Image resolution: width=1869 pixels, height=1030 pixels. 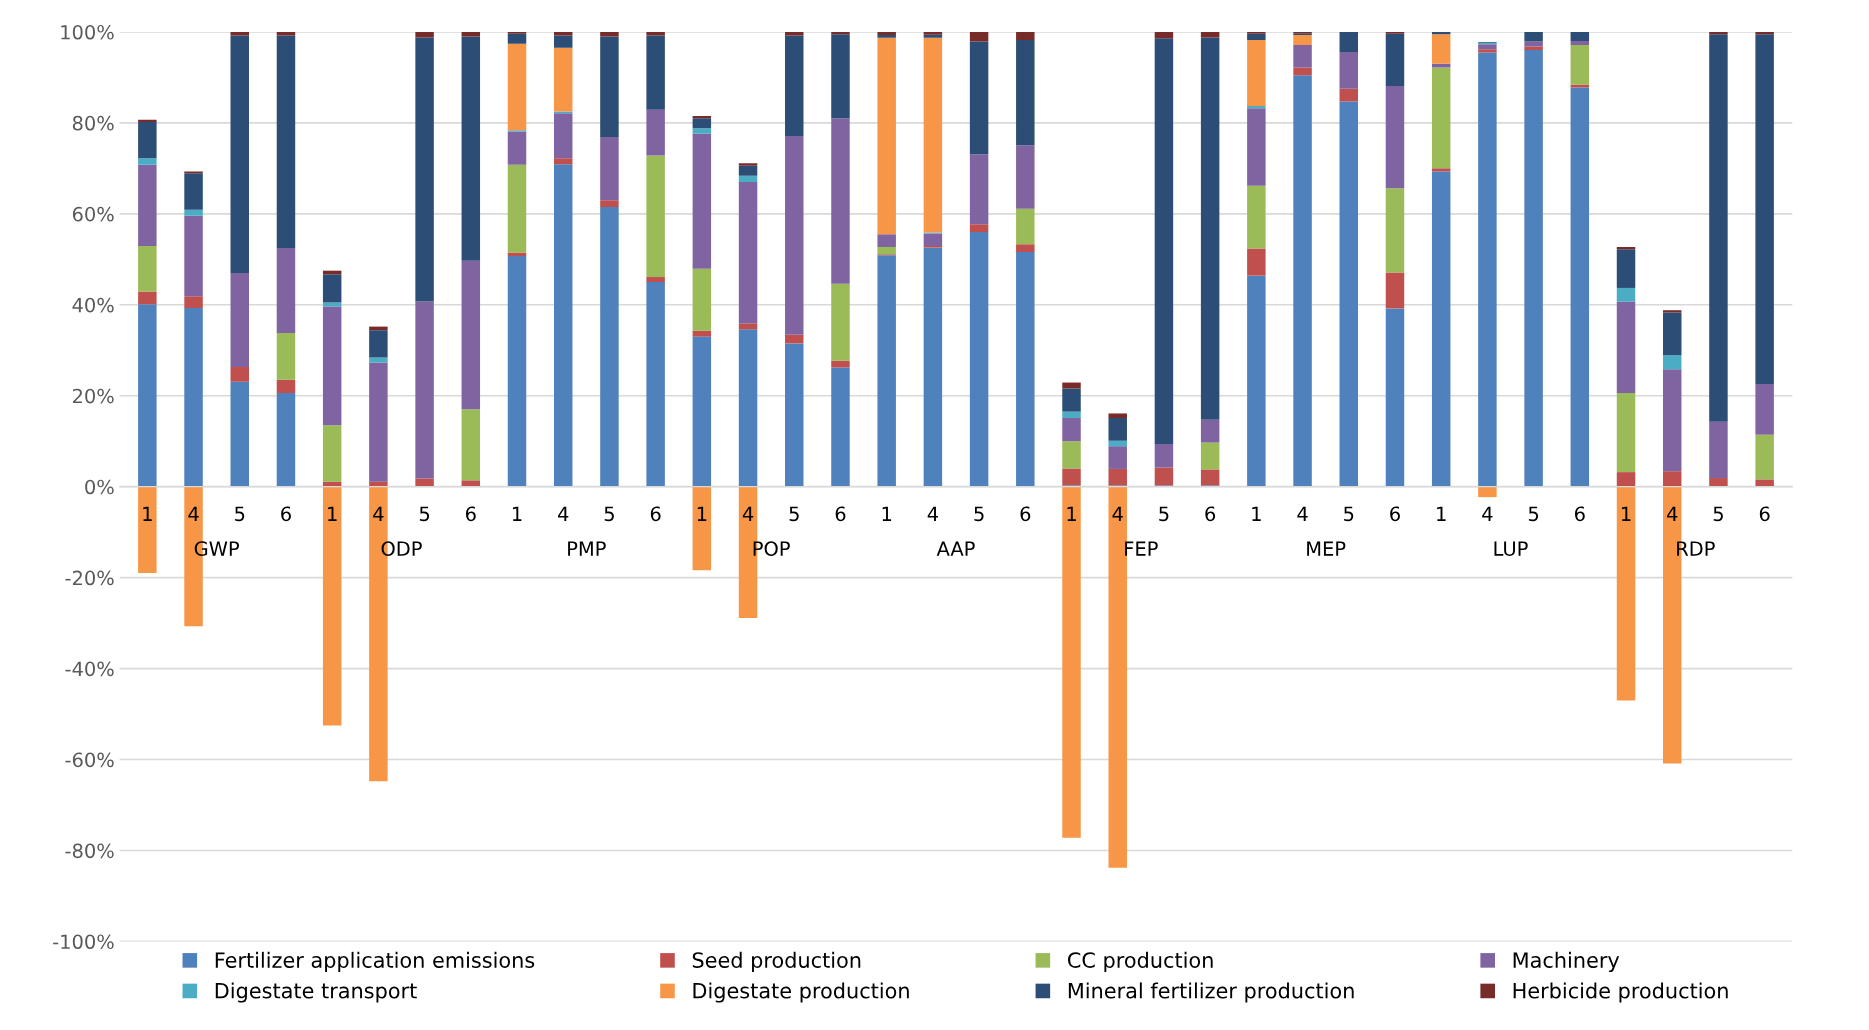 I want to click on legend-label: Mineral fertilizer production, so click(x=1211, y=992).